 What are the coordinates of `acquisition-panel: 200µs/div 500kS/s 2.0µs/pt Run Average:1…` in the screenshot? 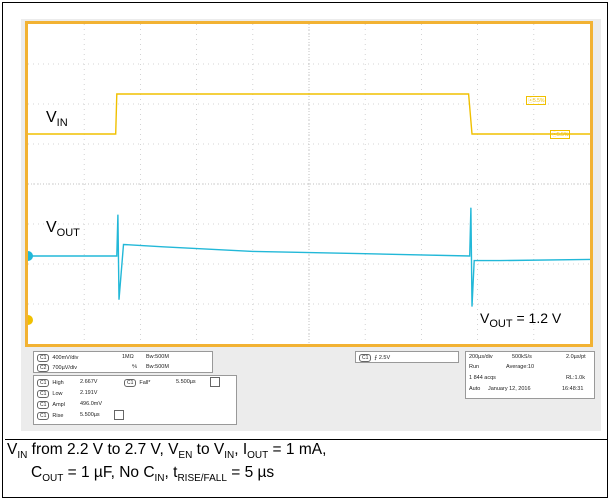 It's located at (530, 375).